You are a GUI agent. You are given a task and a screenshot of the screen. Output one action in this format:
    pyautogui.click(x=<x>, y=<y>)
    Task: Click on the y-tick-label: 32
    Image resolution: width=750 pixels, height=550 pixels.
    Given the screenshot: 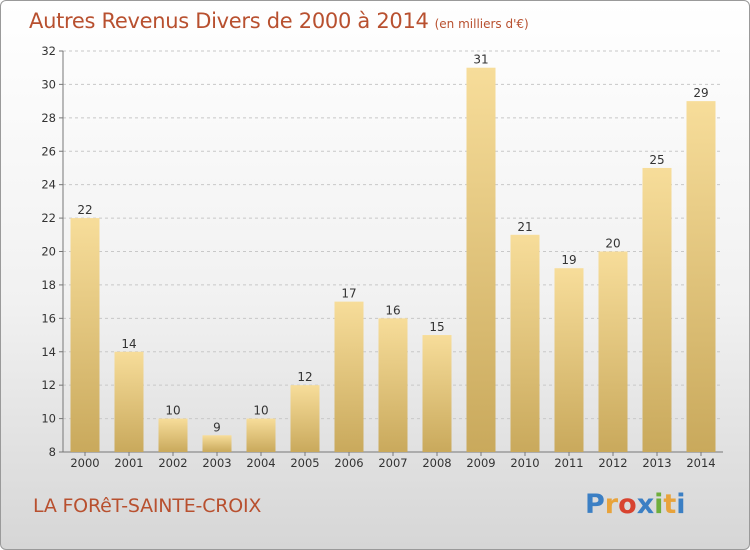 What is the action you would take?
    pyautogui.click(x=48, y=51)
    